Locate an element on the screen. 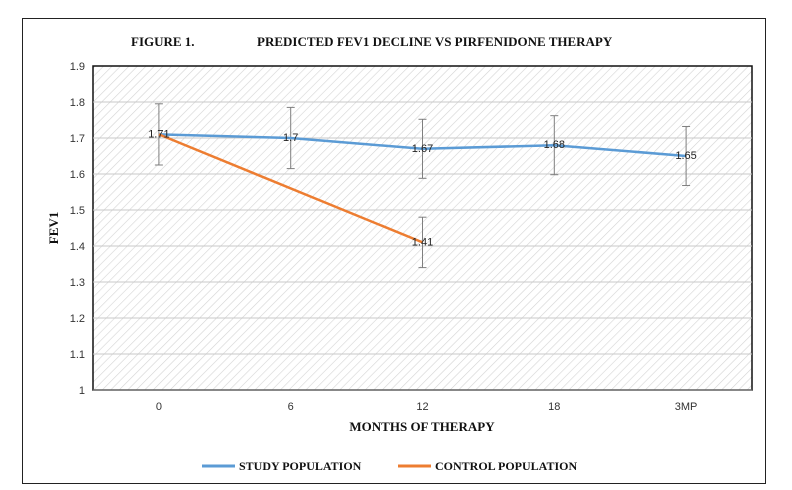  data-label: 1.71 is located at coordinates (158, 134).